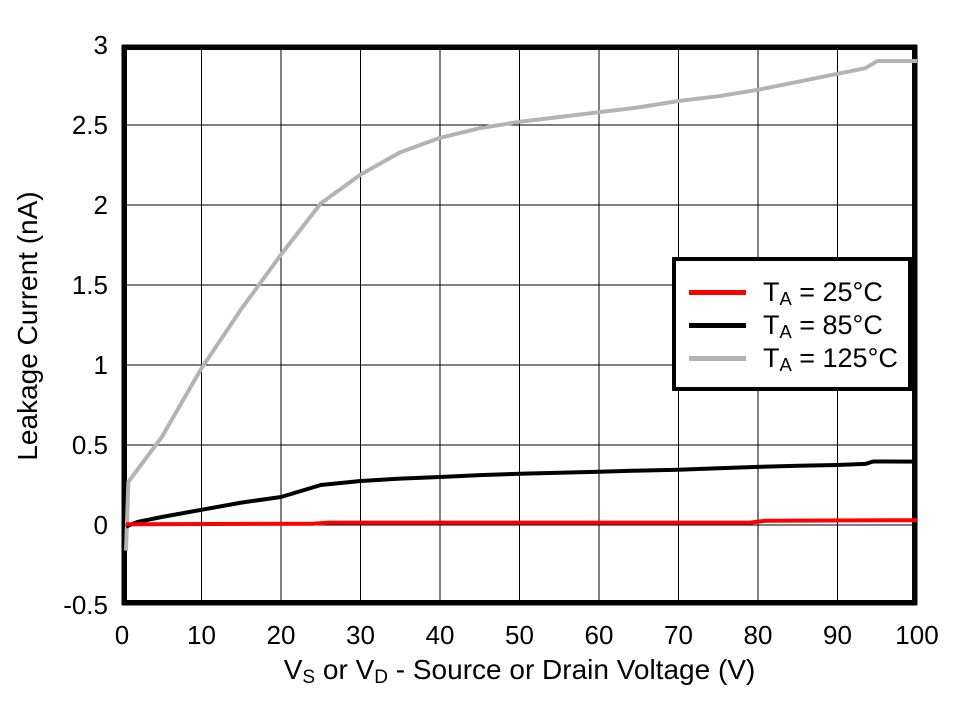 This screenshot has width=966, height=701. I want to click on legend-label-text: = 25°C, so click(837, 291).